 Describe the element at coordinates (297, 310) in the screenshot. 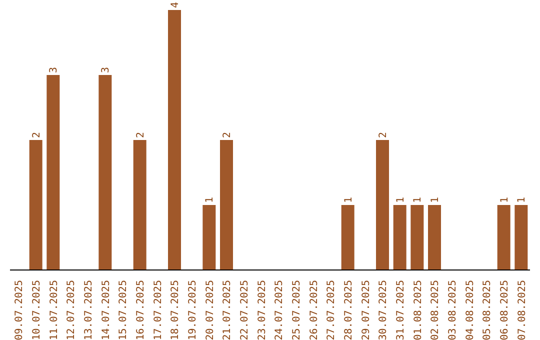

I see `x-tick-label: 25.07.2025` at that location.